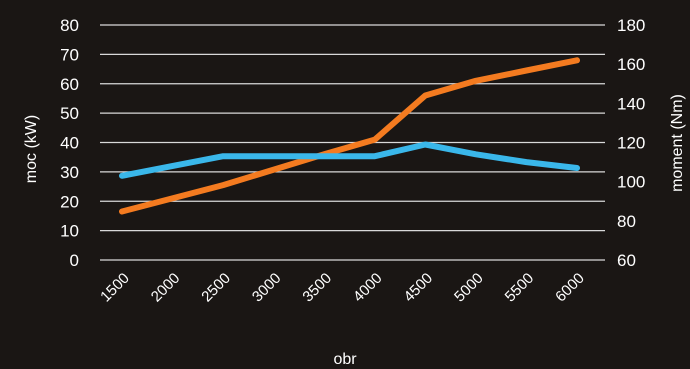 The width and height of the screenshot is (690, 369). What do you see at coordinates (469, 288) in the screenshot?
I see `x-tick-label: 5000` at bounding box center [469, 288].